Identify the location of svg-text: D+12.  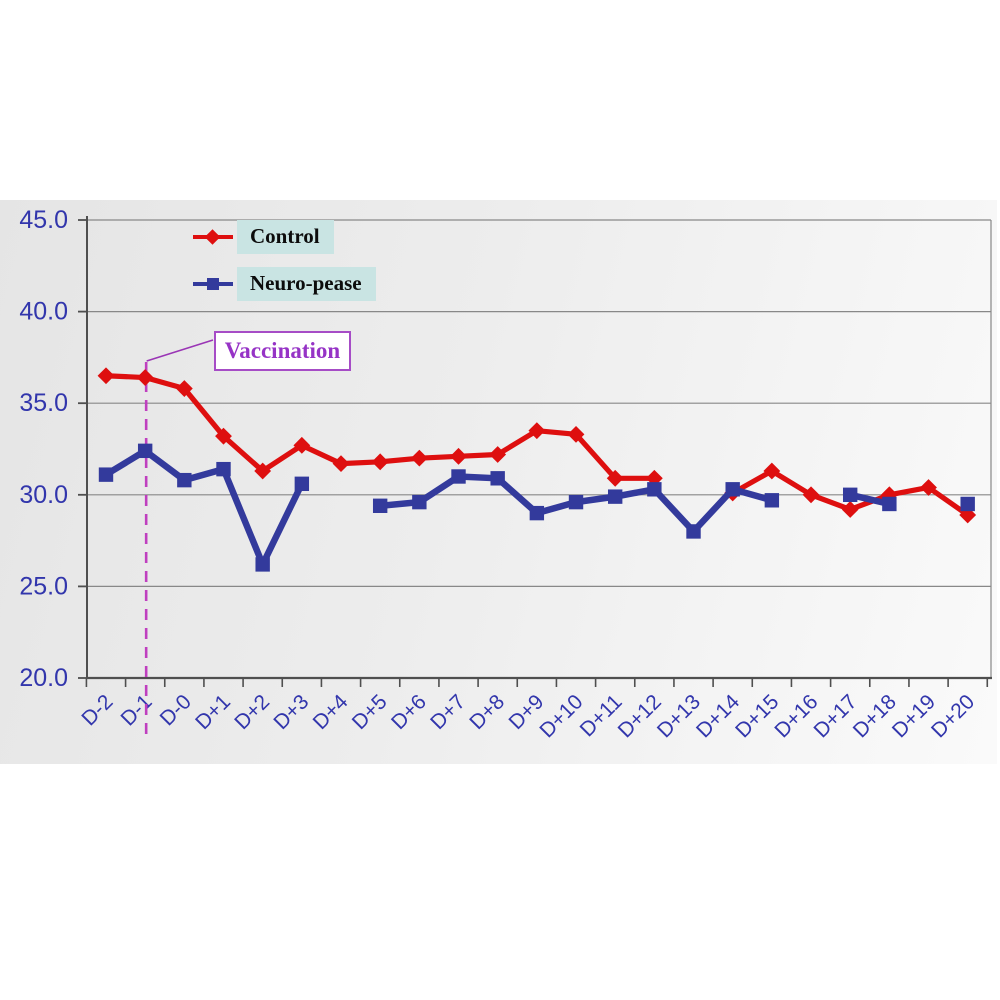
(640, 716).